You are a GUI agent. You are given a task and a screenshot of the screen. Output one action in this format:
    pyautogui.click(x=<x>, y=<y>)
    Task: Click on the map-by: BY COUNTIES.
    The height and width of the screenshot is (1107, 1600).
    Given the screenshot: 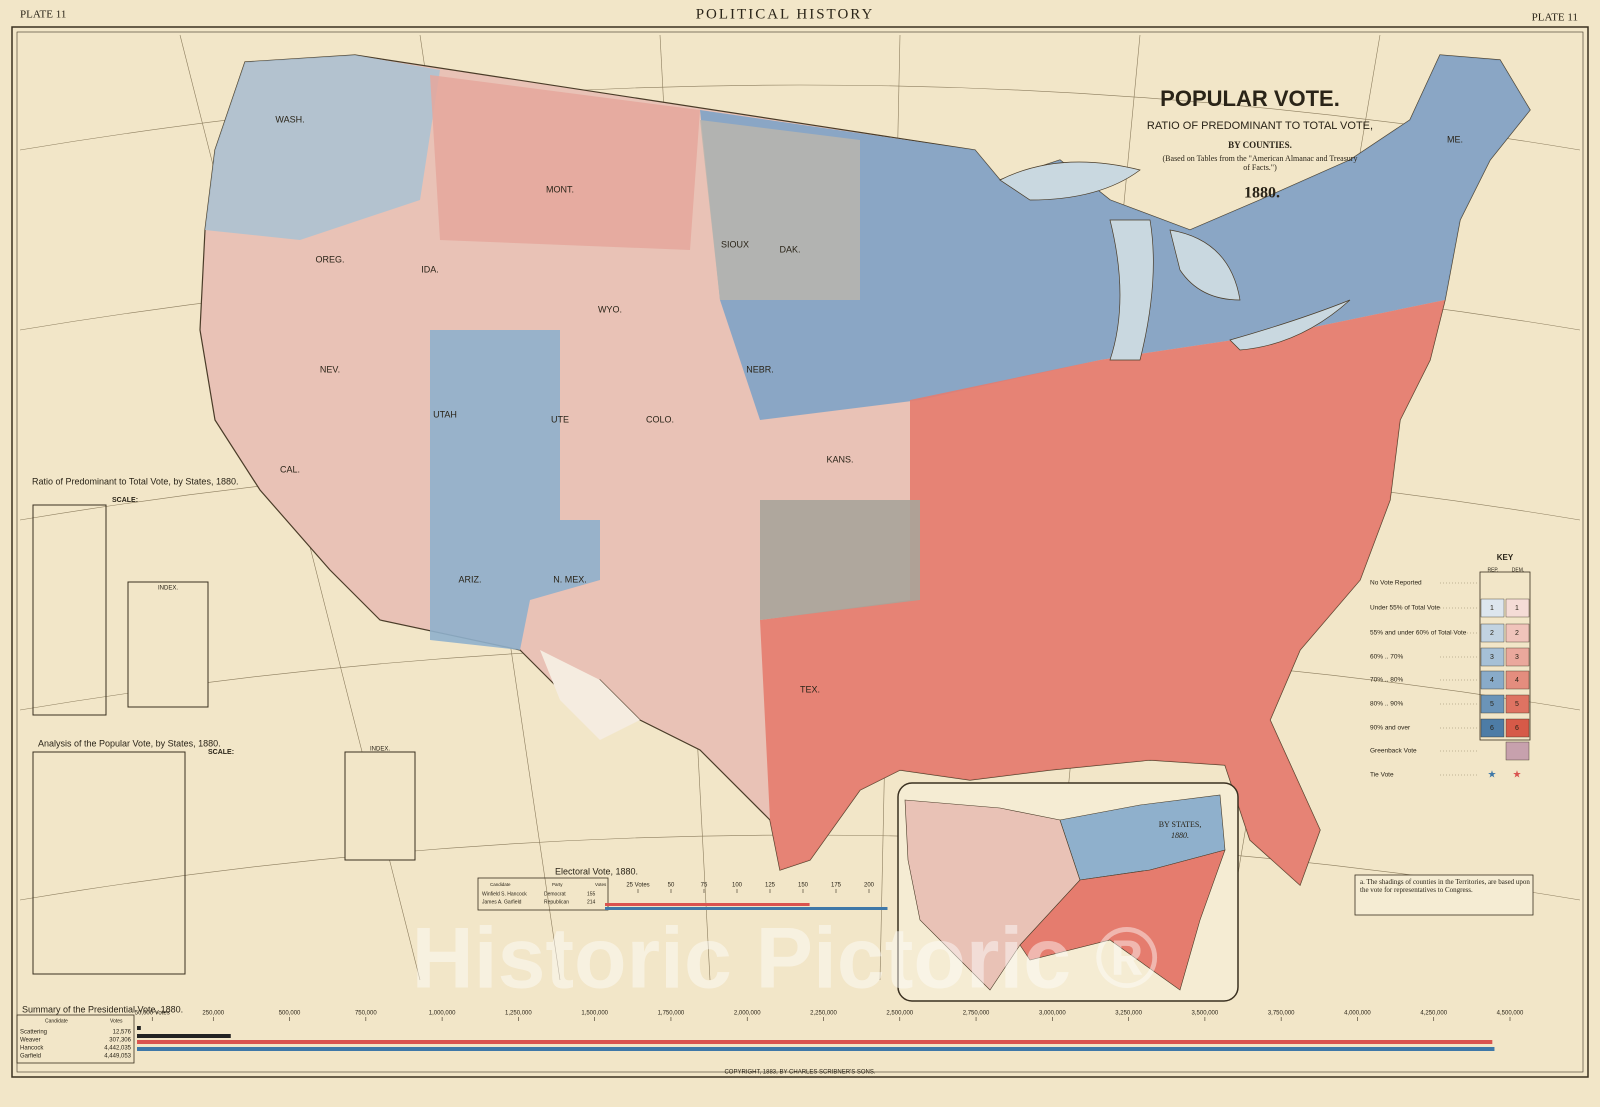 What is the action you would take?
    pyautogui.click(x=1260, y=145)
    